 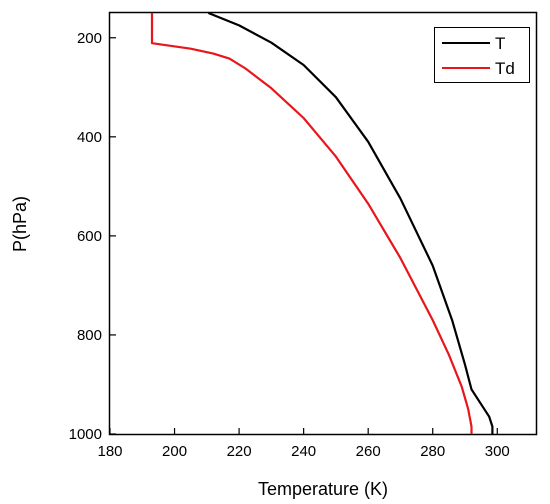 What do you see at coordinates (85, 434) in the screenshot?
I see `y-tick-label: 1000` at bounding box center [85, 434].